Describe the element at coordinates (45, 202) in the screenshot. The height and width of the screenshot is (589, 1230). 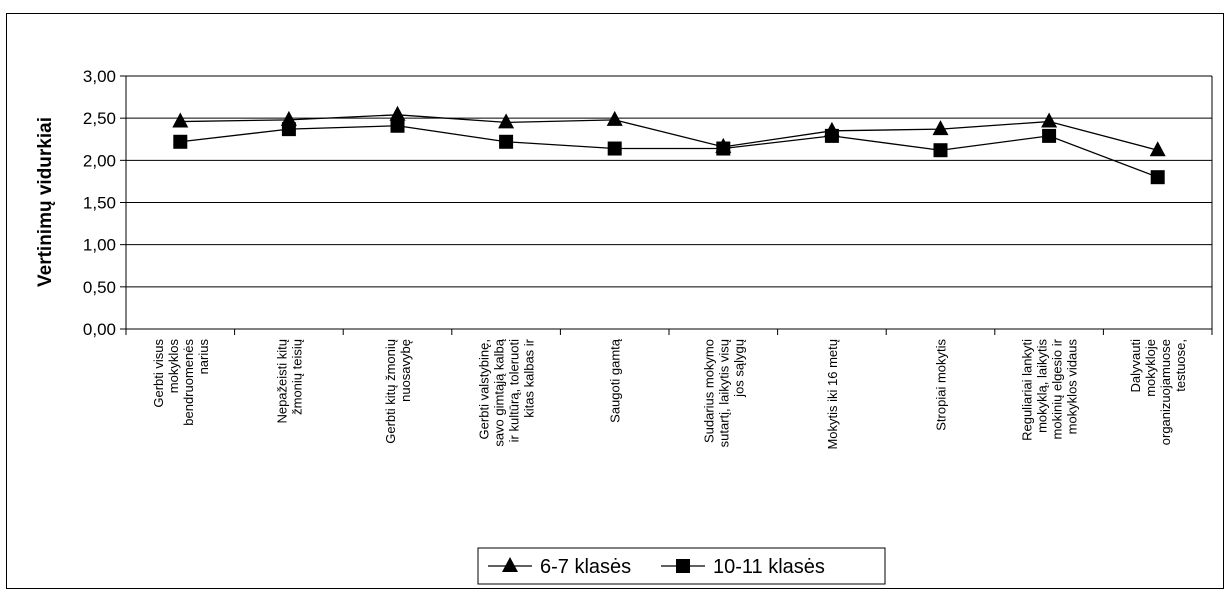
I see `y-axis-label: Vertinimų vidurkiai` at that location.